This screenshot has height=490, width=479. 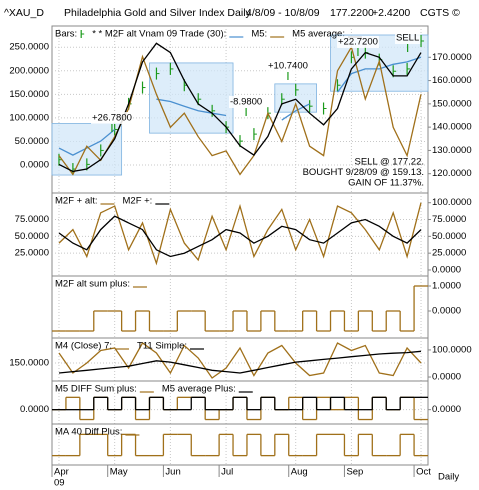 What do you see at coordinates (283, 13) in the screenshot?
I see `date-range: 4/8/09 - 10/8/09` at bounding box center [283, 13].